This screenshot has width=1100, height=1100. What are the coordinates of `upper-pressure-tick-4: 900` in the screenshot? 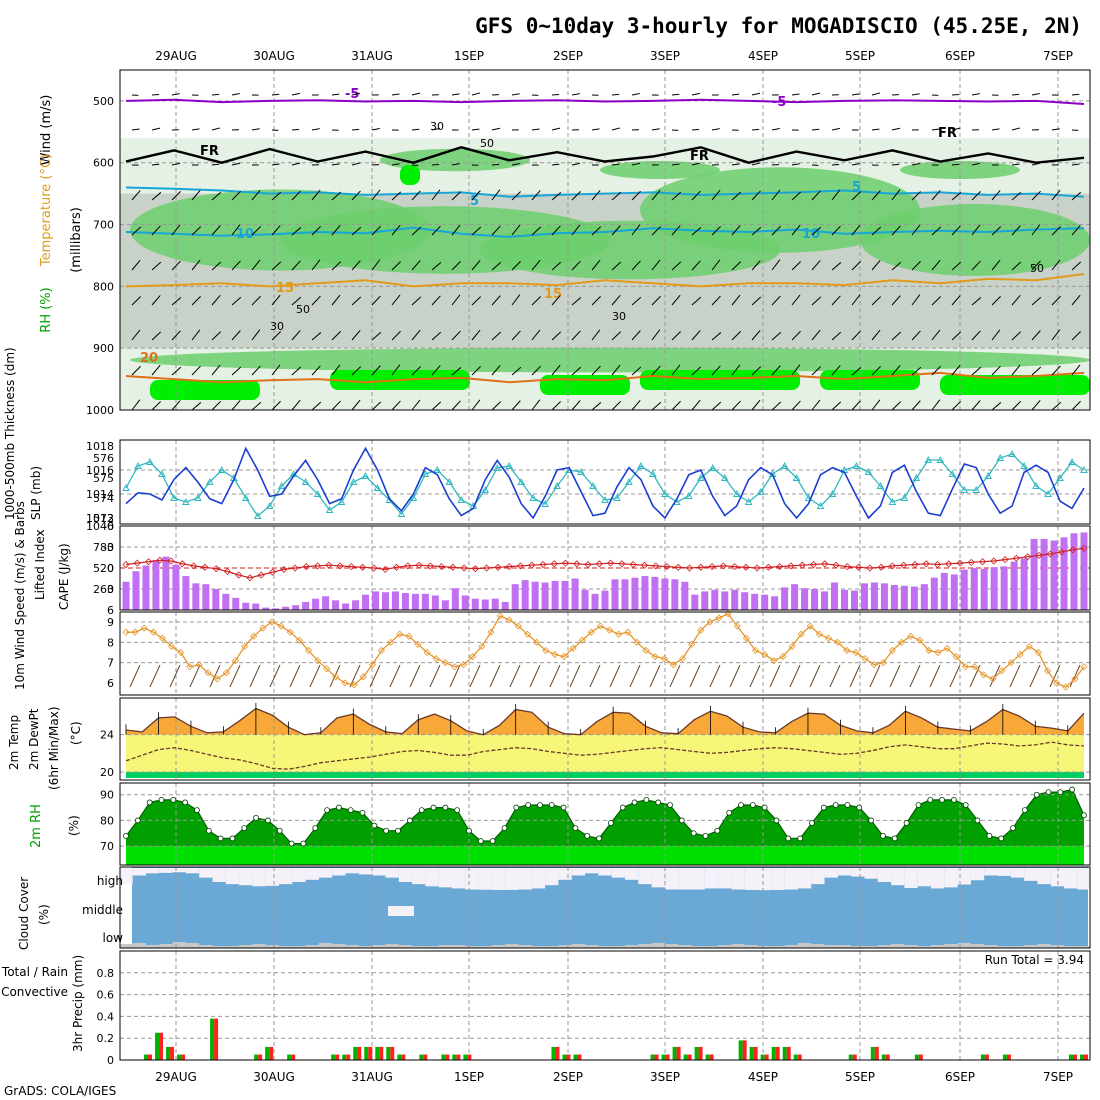 It's located at (103, 348).